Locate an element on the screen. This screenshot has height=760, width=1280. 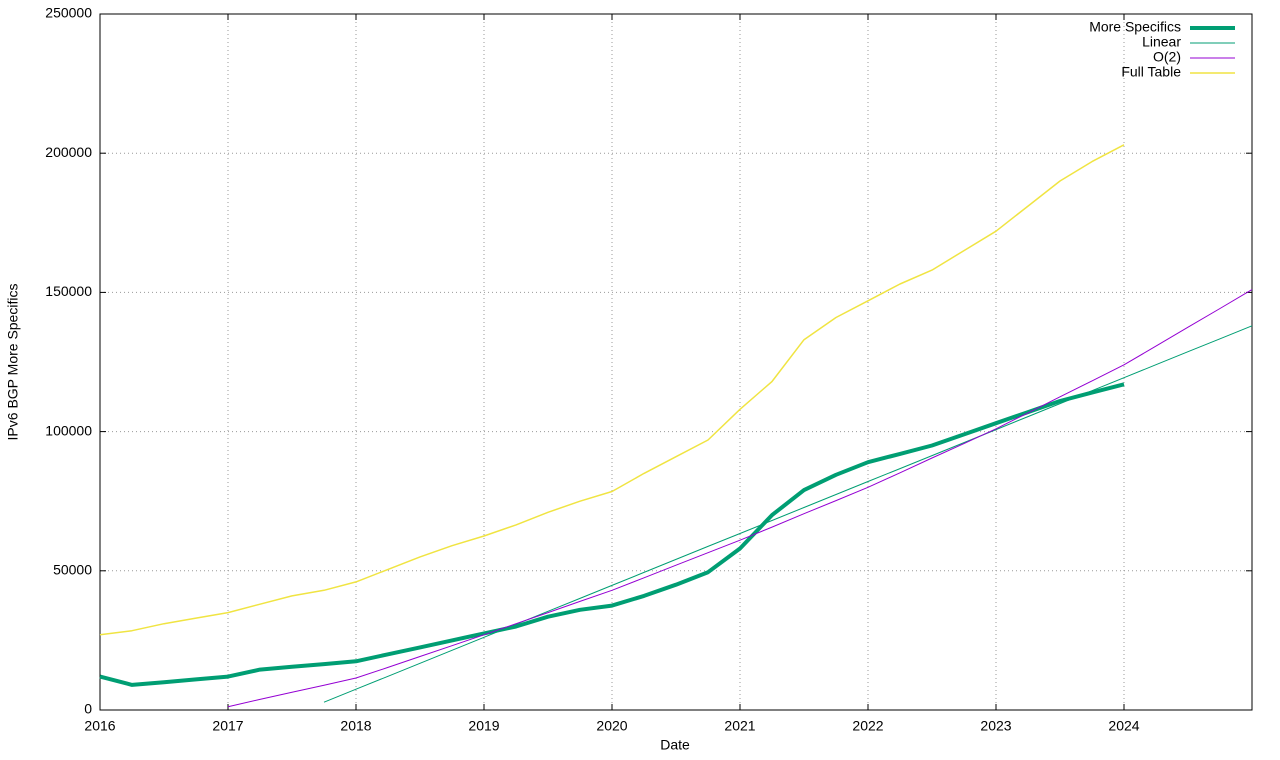
x-tick-label: 2021 is located at coordinates (739, 726).